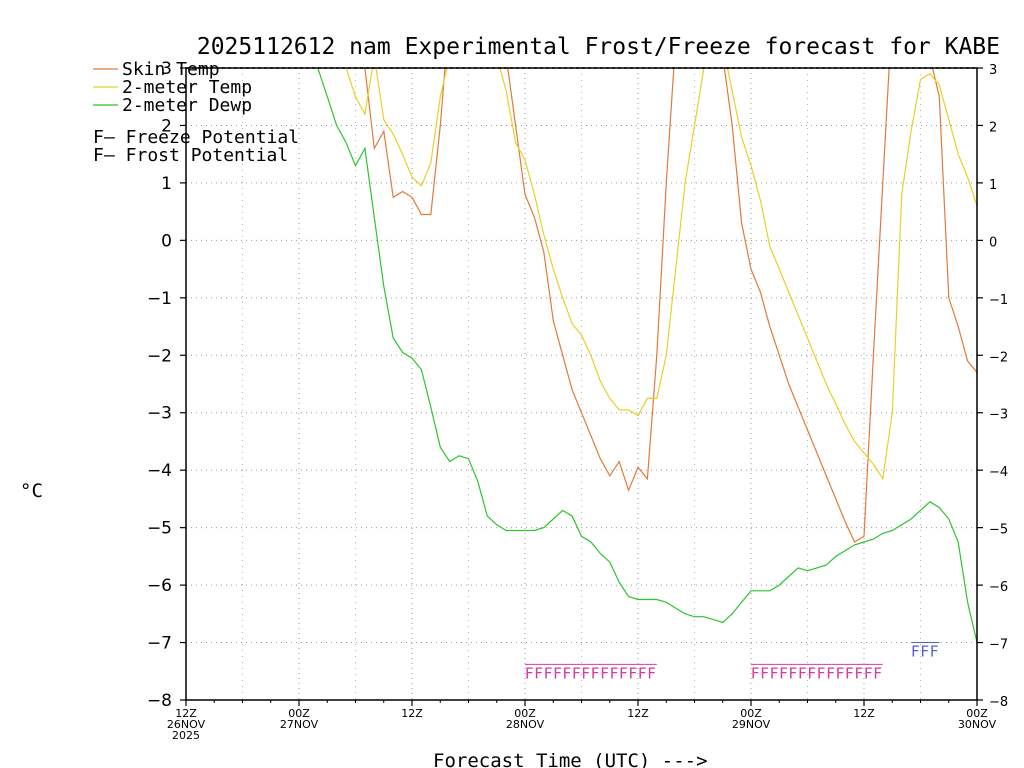  Describe the element at coordinates (998, 530) in the screenshot. I see `y-tick-label-right: −5` at that location.